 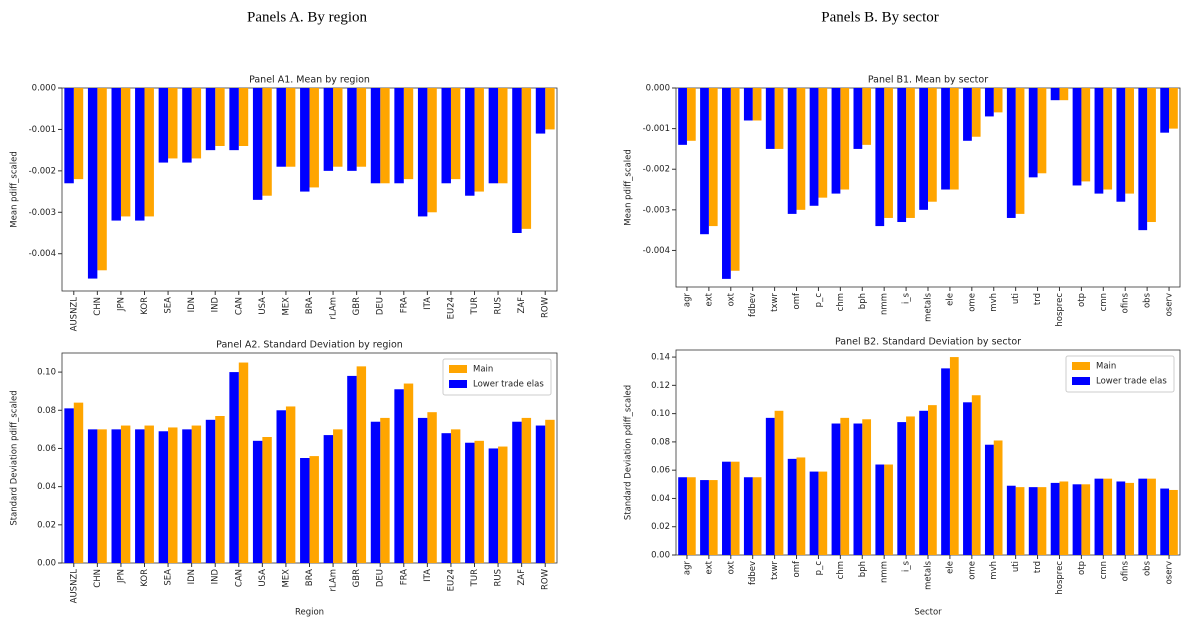 What do you see at coordinates (522, 577) in the screenshot?
I see `x-tick-label: ZAF` at bounding box center [522, 577].